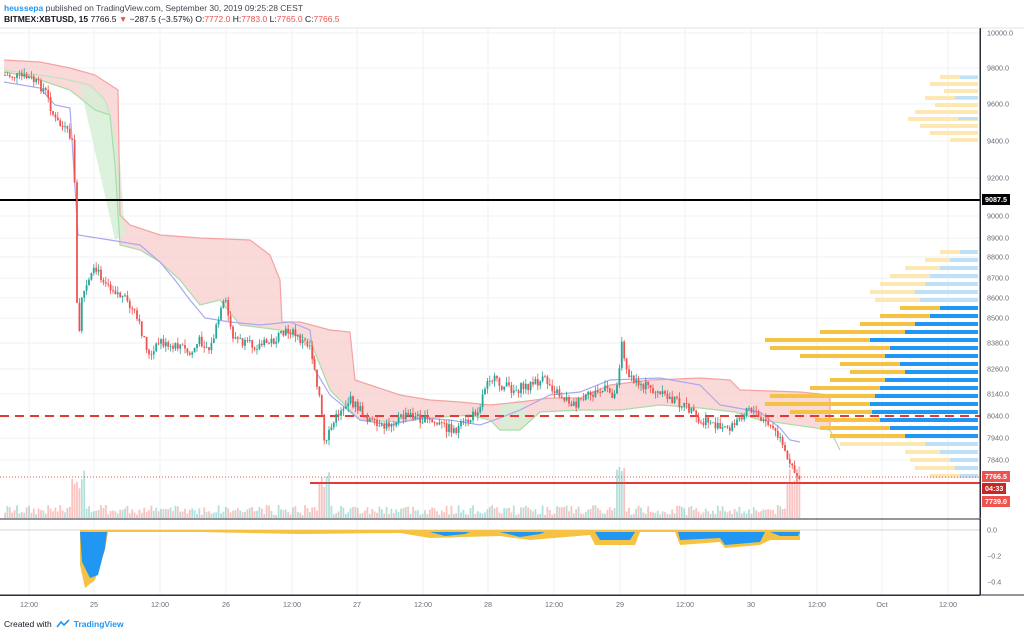  What do you see at coordinates (326, 19) in the screenshot?
I see `close-value: 7766.5` at bounding box center [326, 19].